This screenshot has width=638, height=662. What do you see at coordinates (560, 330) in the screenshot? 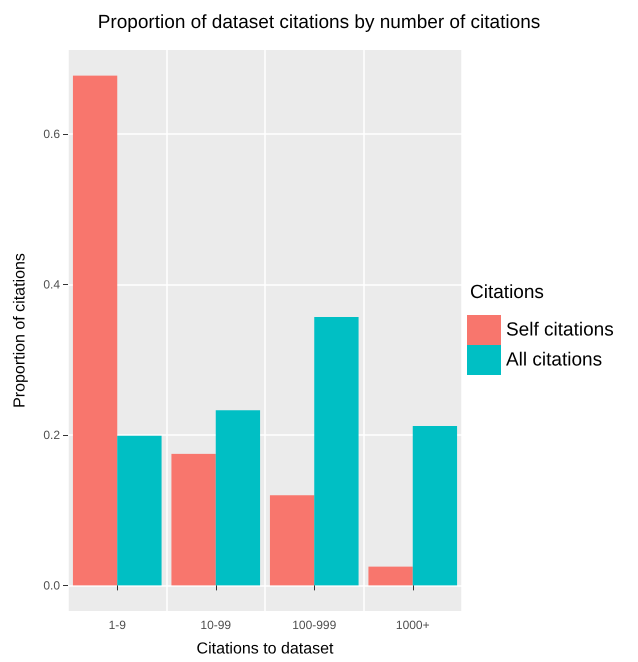
I see `legend-label: Self citations` at bounding box center [560, 330].